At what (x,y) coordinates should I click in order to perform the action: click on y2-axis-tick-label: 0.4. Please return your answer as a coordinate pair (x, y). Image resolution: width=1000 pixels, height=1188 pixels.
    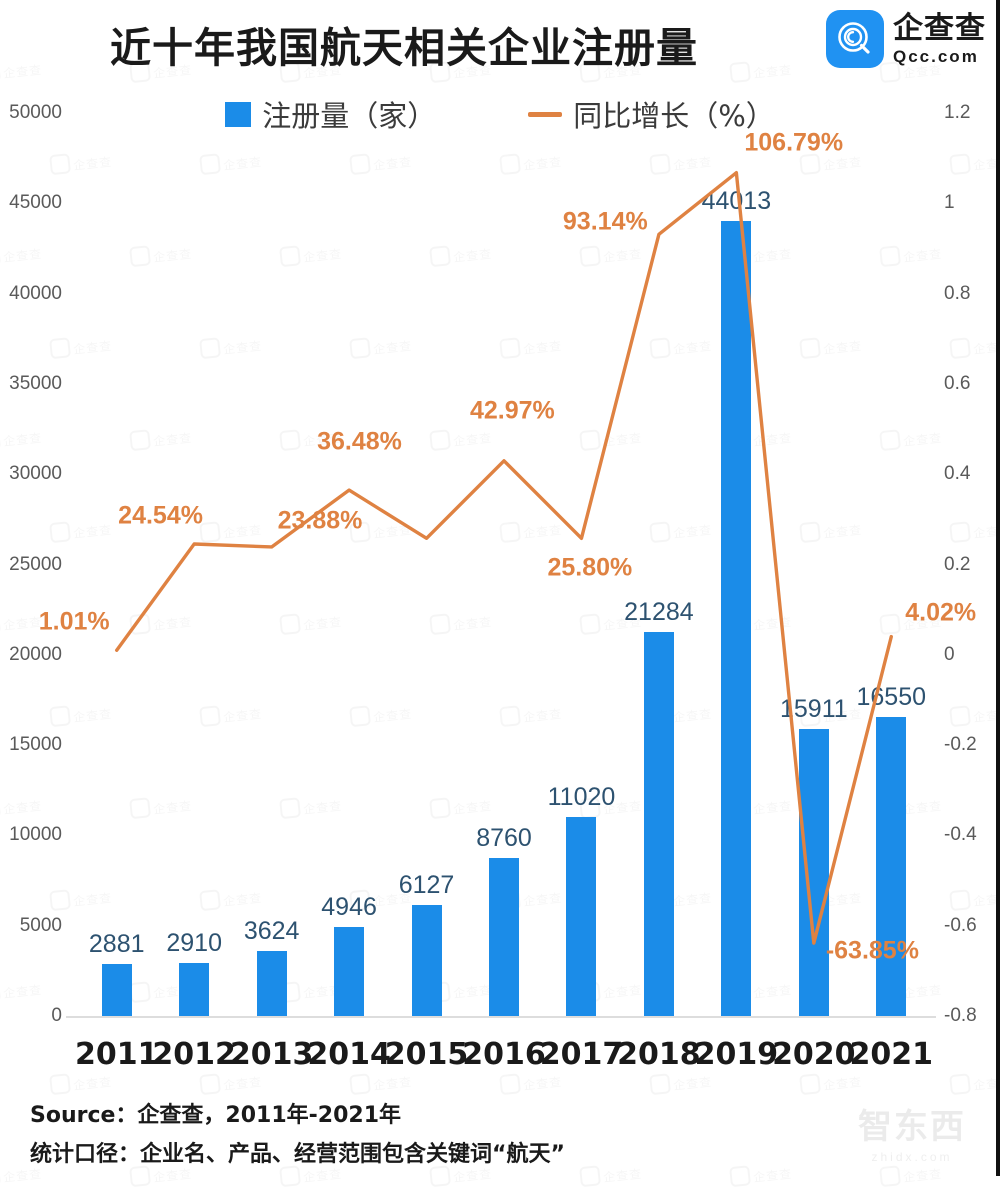
    Looking at the image, I should click on (957, 474).